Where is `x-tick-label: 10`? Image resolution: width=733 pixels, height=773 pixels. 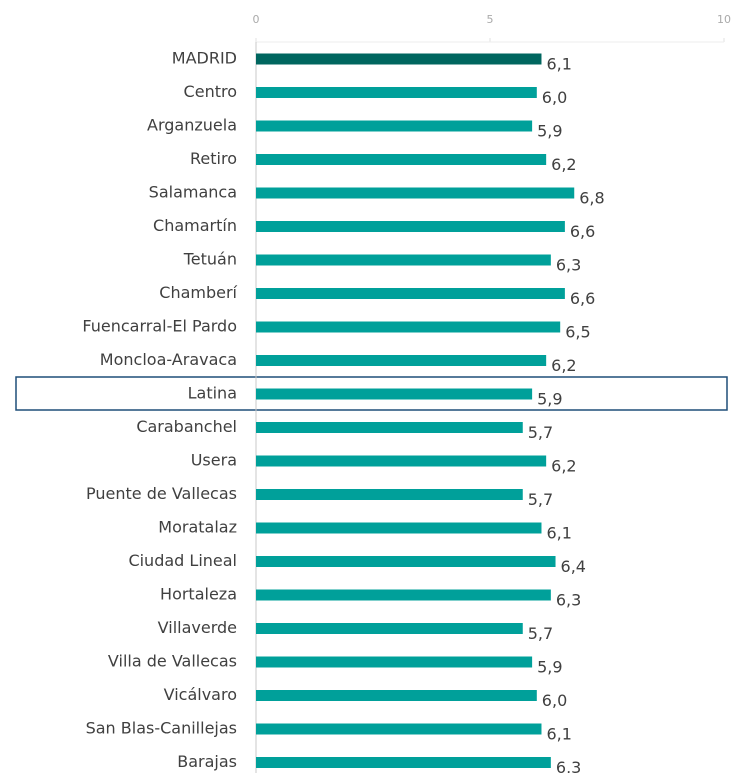
x-tick-label: 10 is located at coordinates (724, 19).